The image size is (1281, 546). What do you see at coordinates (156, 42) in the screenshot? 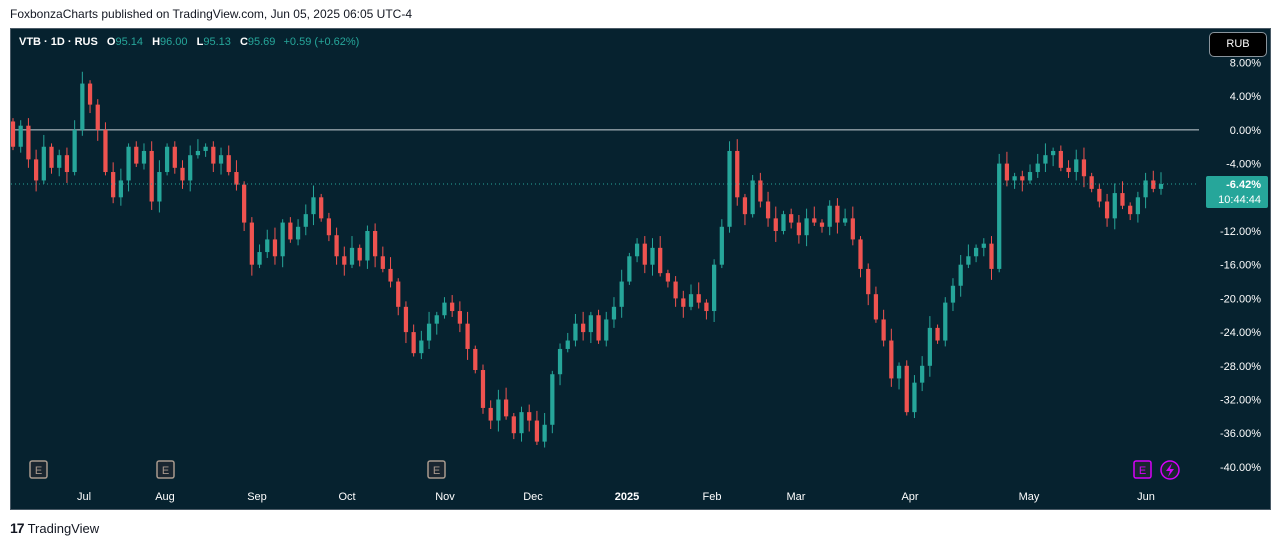
I see `high-label: H` at bounding box center [156, 42].